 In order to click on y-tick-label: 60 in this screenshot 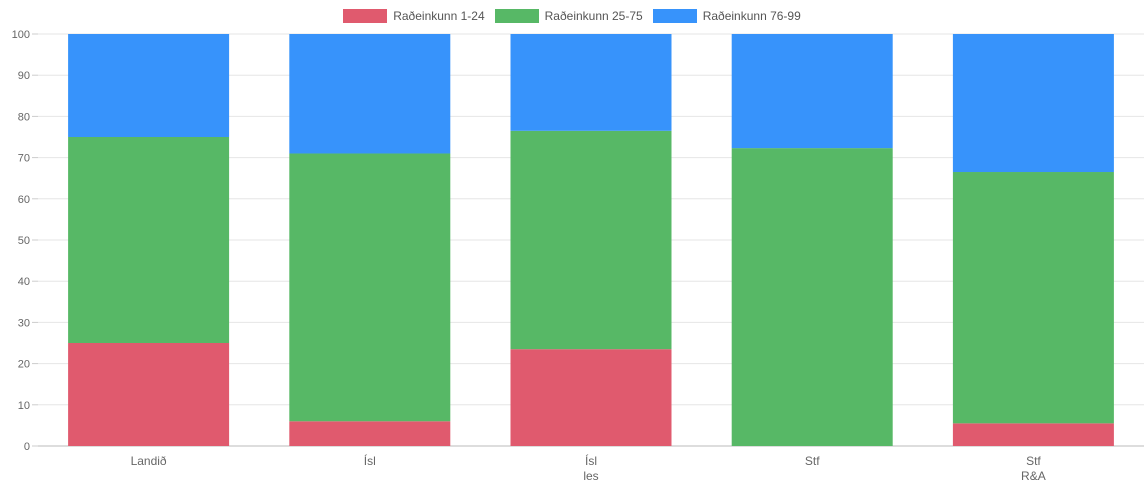, I will do `click(24, 200)`.